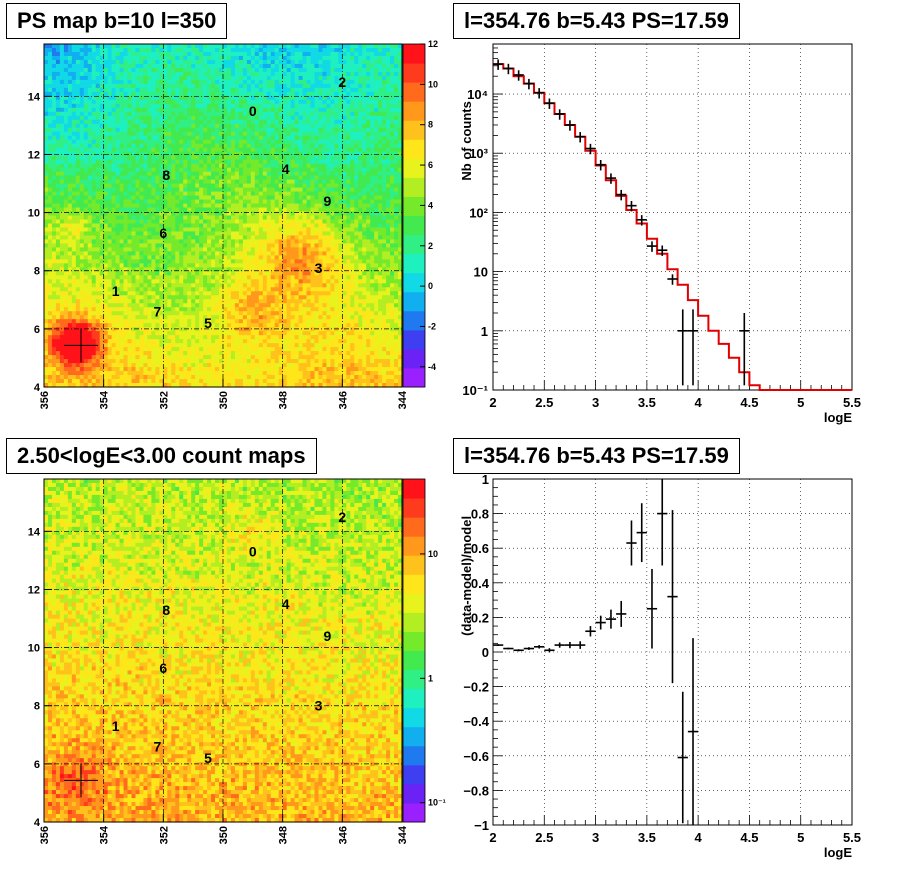 This screenshot has width=898, height=871. What do you see at coordinates (478, 153) in the screenshot?
I see `y-tick-label: 10³` at bounding box center [478, 153].